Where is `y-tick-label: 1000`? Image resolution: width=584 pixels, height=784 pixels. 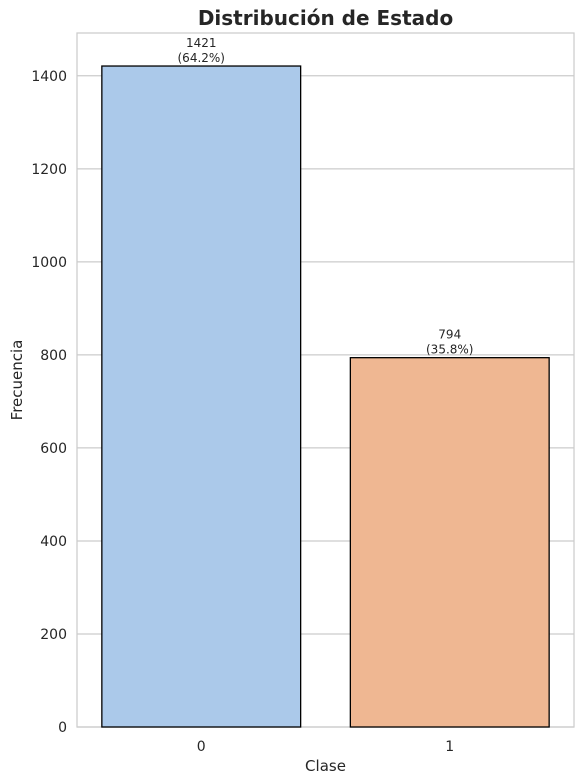 y-tick-label: 1000 is located at coordinates (49, 263).